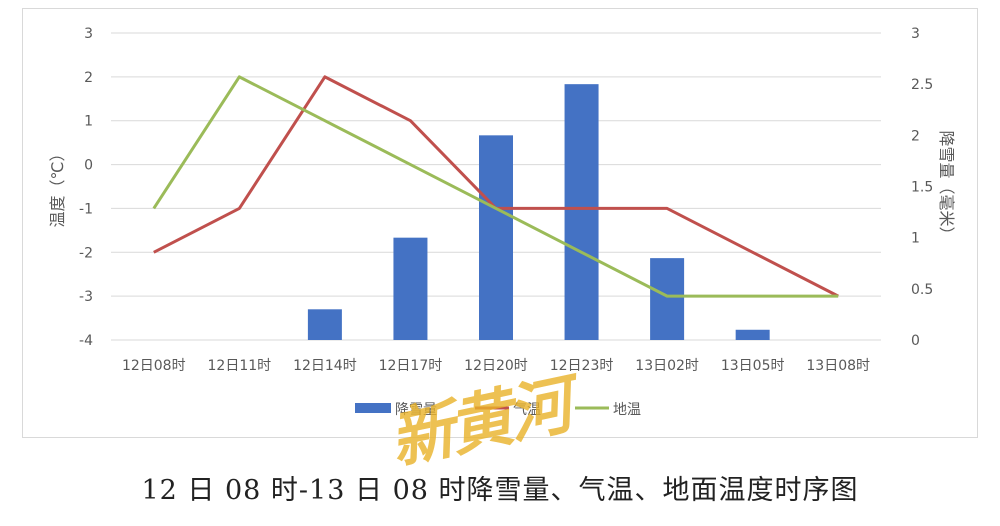 This screenshot has width=1000, height=526. Describe the element at coordinates (325, 366) in the screenshot. I see `x-tick-label: 12日14时` at that location.